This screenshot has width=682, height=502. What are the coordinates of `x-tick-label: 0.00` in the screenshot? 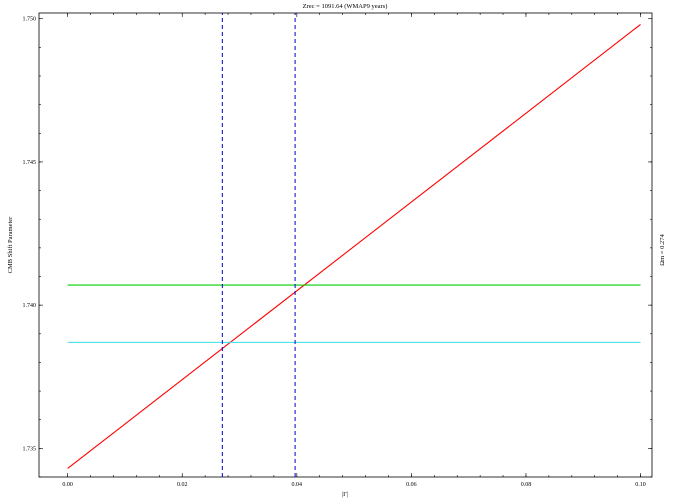 It's located at (67, 485).